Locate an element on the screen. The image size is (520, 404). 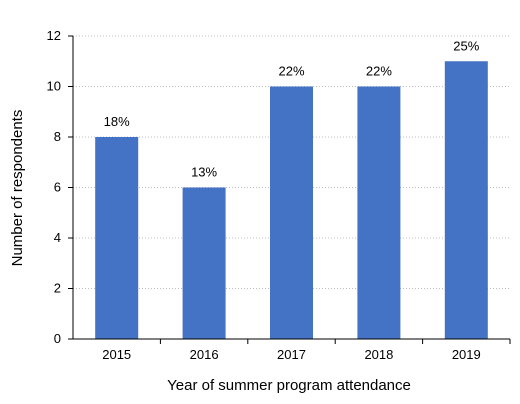
y-tick-label: 6 is located at coordinates (57, 187).